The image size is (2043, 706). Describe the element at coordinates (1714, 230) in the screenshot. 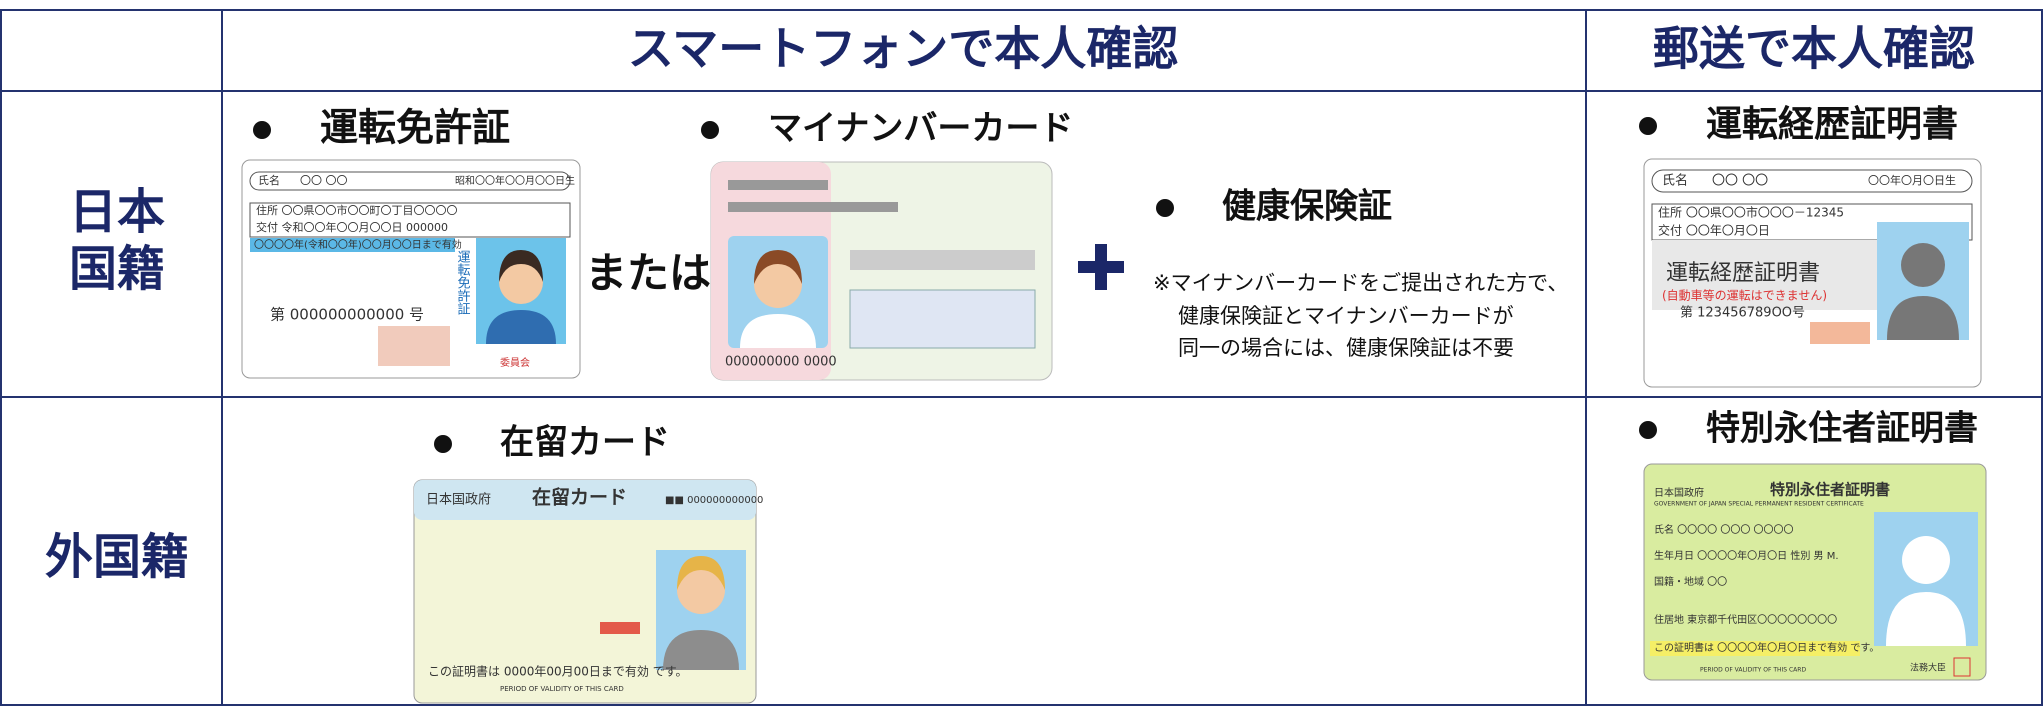

I see `card-text: 交付 〇〇年〇月〇日` at that location.